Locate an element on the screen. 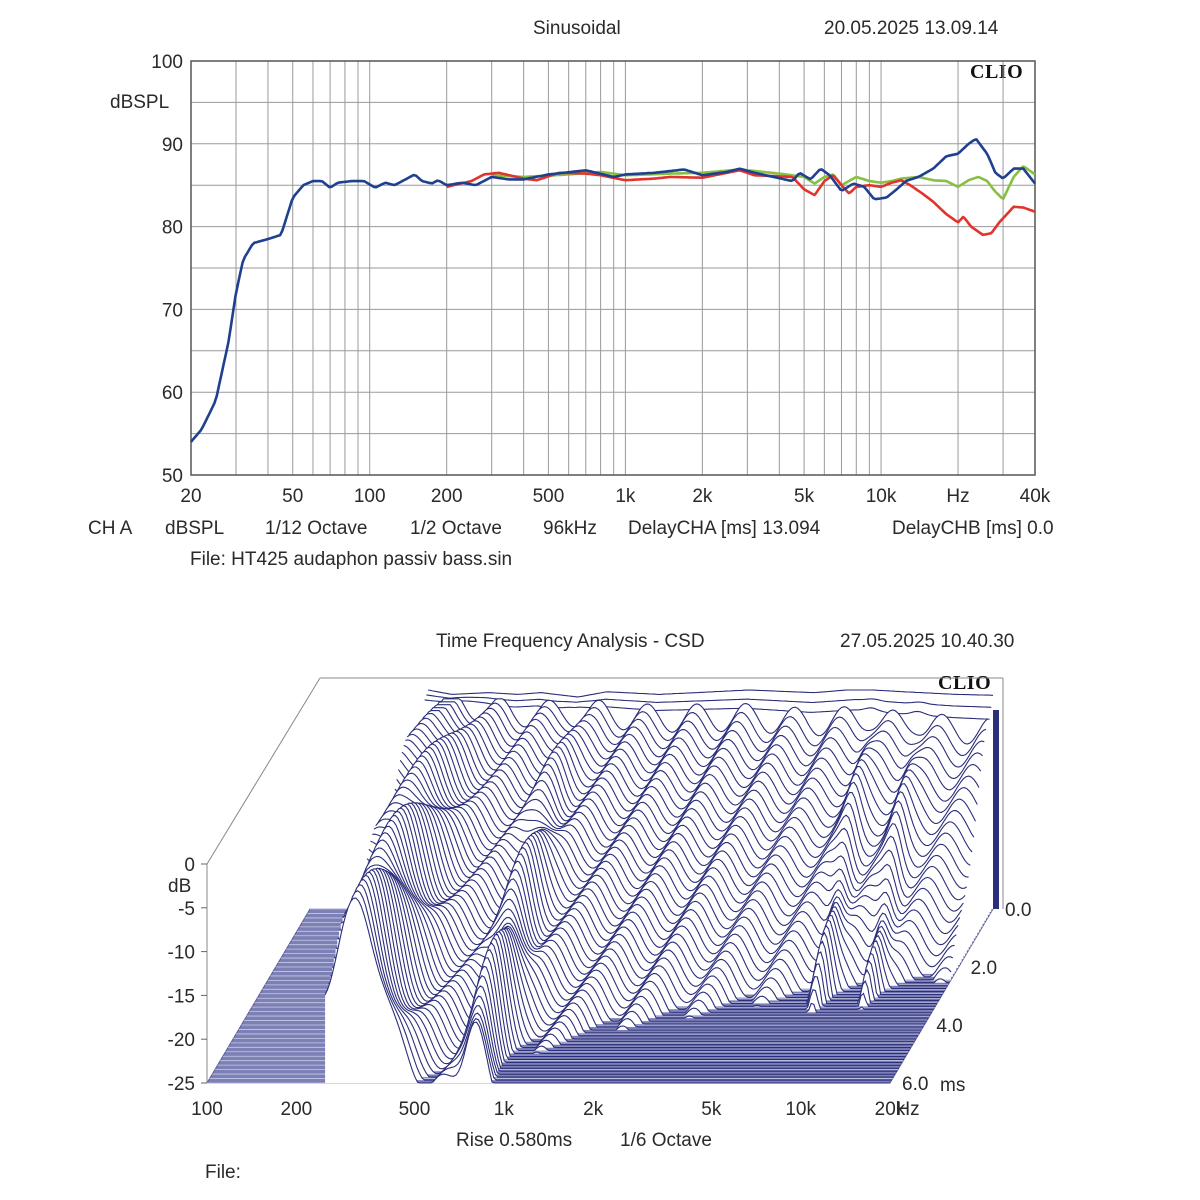 The height and width of the screenshot is (1200, 1200). csd-right-edge is located at coordinates (996, 809).